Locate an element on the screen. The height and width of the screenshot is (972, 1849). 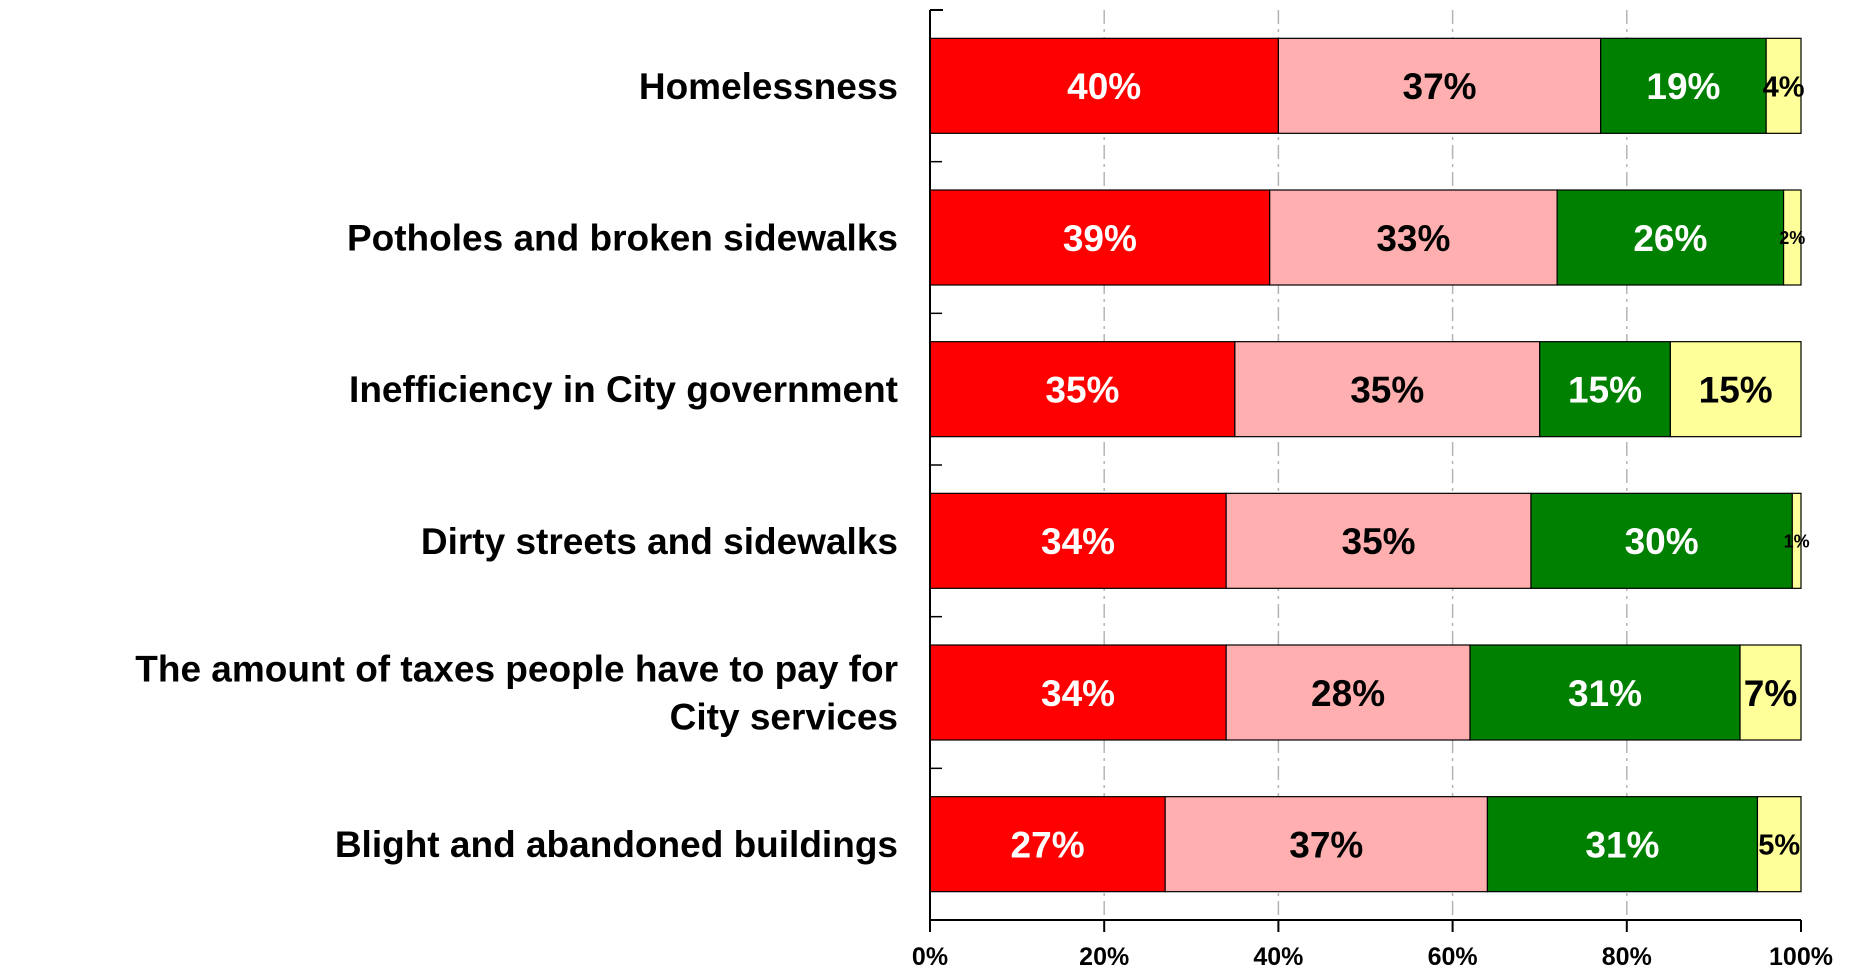
category-label: Dirty streets and sidewalks is located at coordinates (659, 541).